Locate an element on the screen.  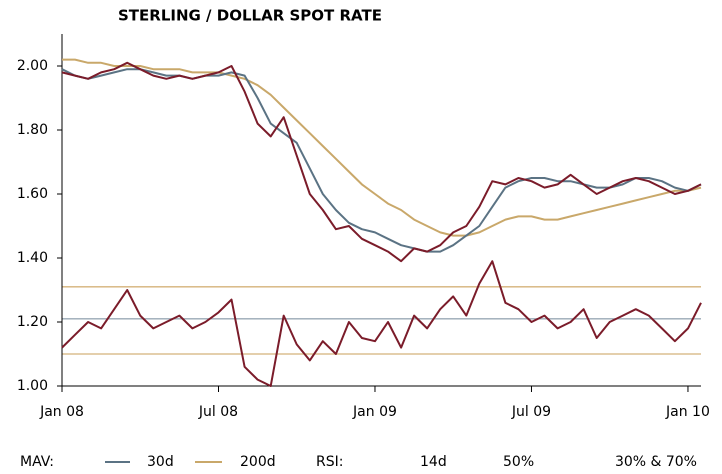
y-tick-label: 1.20 is located at coordinates (32, 322).